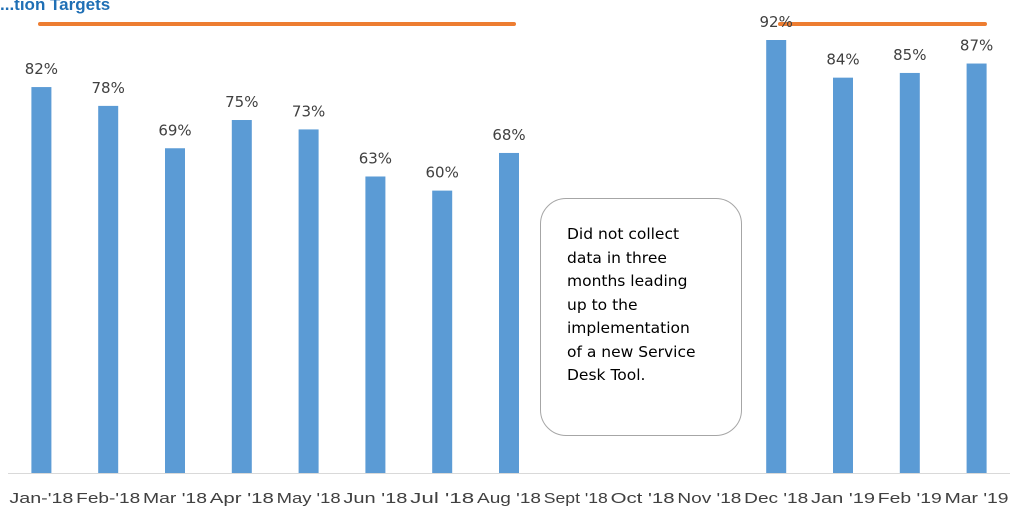 The image size is (1016, 510). What do you see at coordinates (174, 130) in the screenshot?
I see `data-label: 69%` at bounding box center [174, 130].